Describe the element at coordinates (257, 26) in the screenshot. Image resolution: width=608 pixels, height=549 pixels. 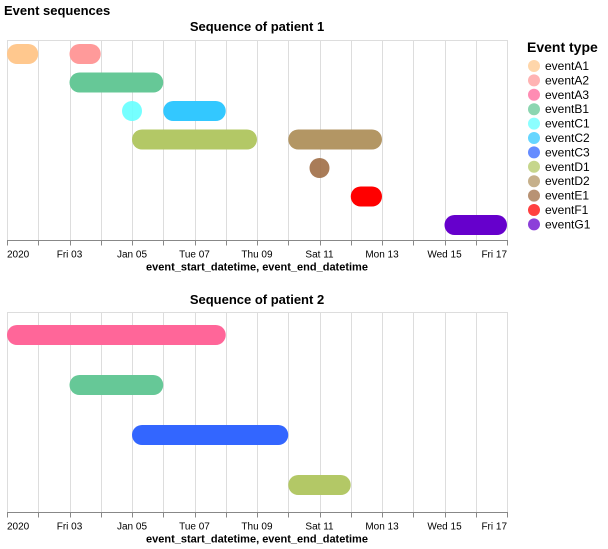
I see `chart-title: Sequence of patient 1` at that location.